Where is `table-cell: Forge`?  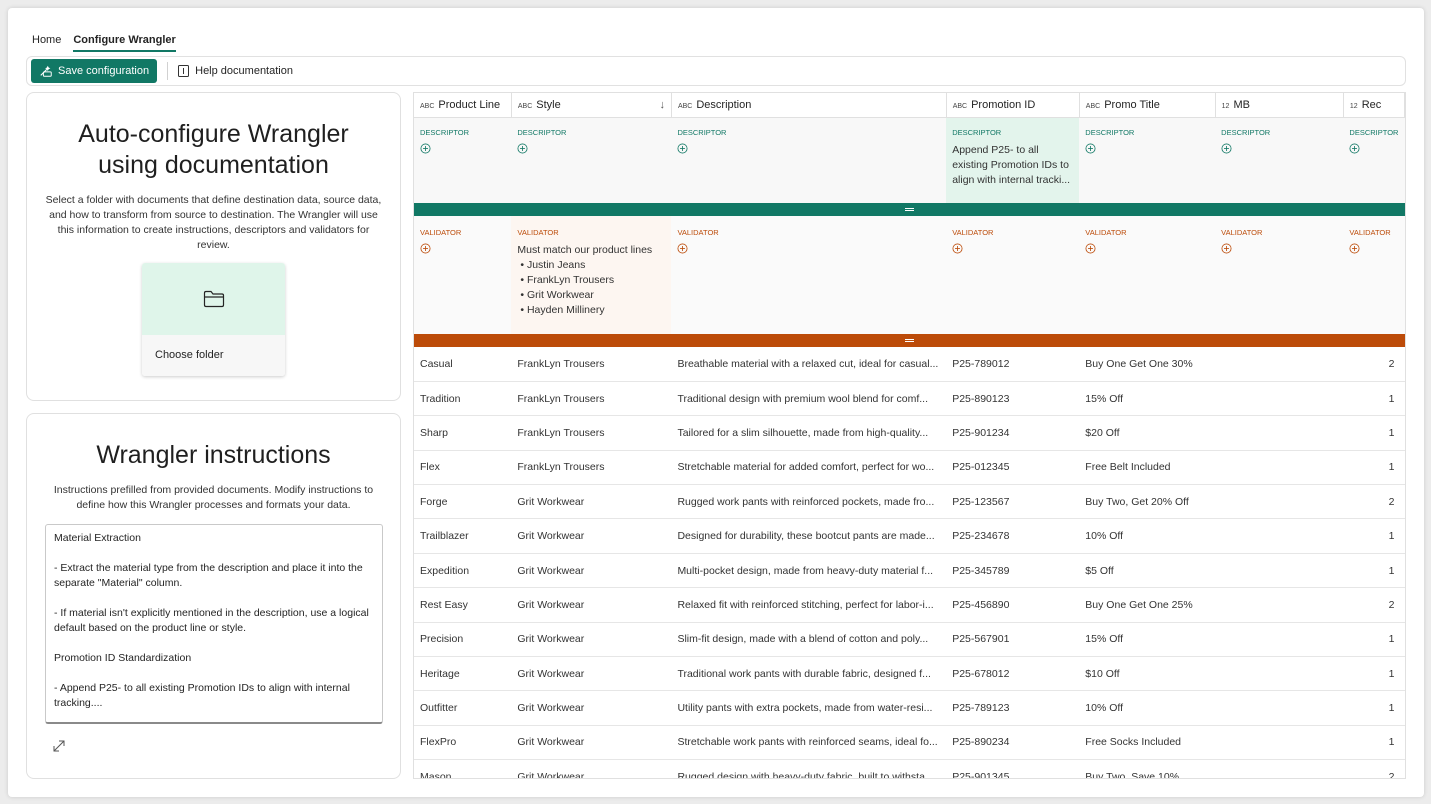
table-cell: Forge is located at coordinates (463, 502).